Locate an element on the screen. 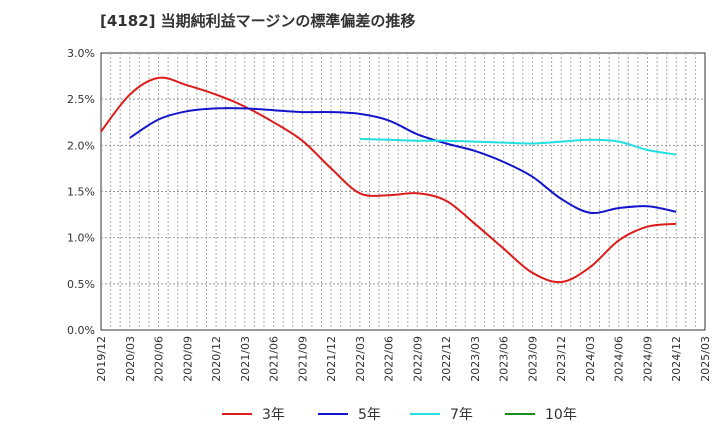 This screenshot has width=720, height=440. x-tick-label: 2021/12 is located at coordinates (331, 359).